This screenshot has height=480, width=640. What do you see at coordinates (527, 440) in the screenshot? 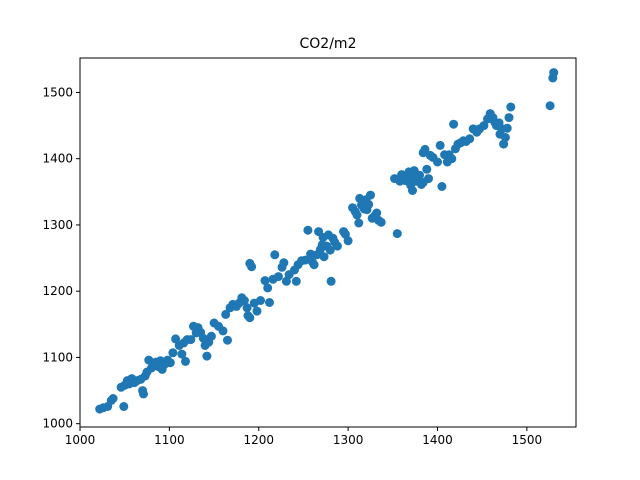
I see `x-tick-label: 1500` at bounding box center [527, 440].